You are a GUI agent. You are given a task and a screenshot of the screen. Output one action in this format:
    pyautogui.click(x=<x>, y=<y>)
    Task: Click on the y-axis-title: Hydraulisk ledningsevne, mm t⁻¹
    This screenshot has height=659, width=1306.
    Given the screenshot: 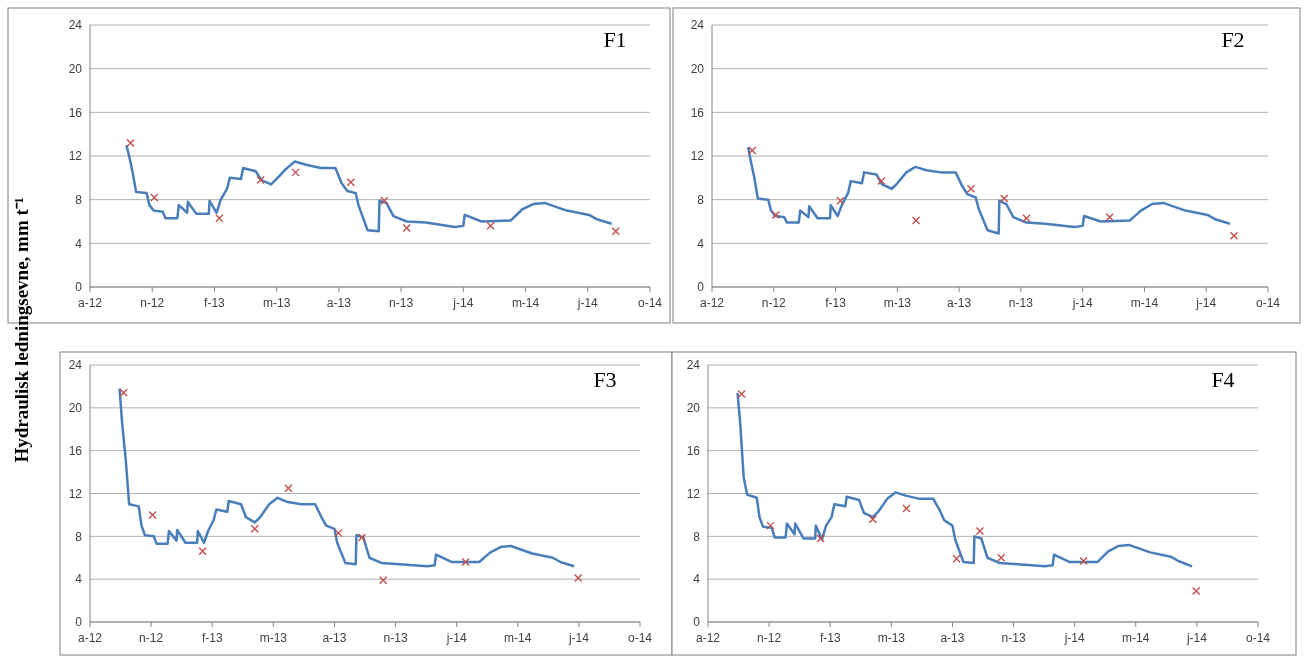 What is the action you would take?
    pyautogui.click(x=21, y=330)
    